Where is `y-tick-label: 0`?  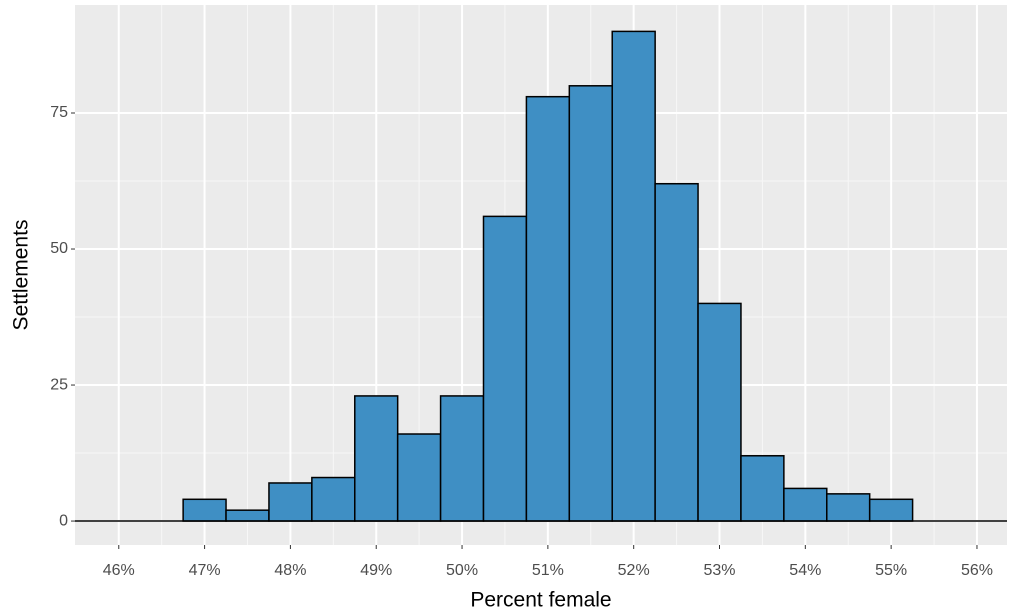
y-tick-label: 0 is located at coordinates (63, 520).